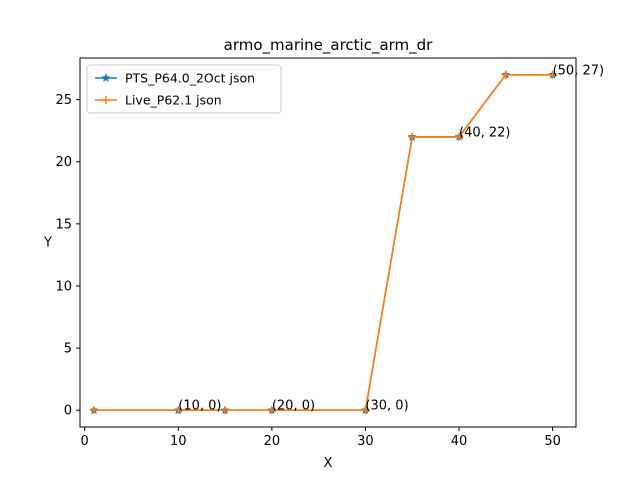  Describe the element at coordinates (178, 441) in the screenshot. I see `x-tick-label: 10` at that location.